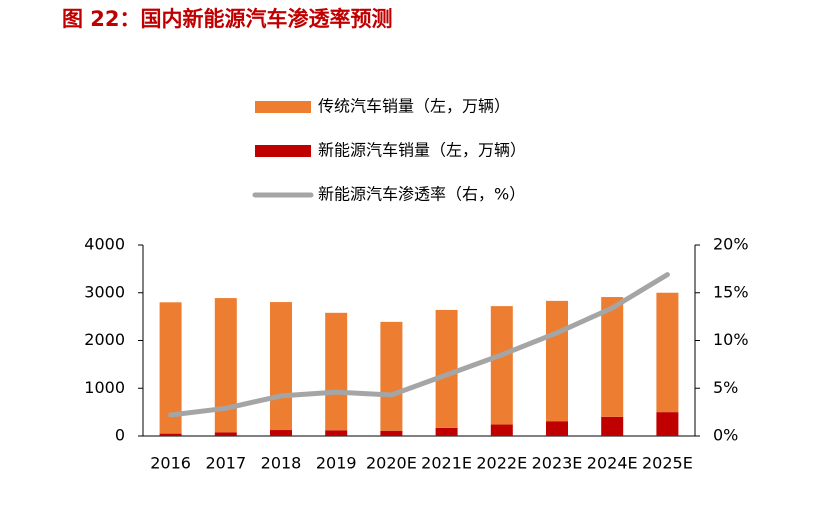  Describe the element at coordinates (336, 463) in the screenshot. I see `x-tick-label: 2019` at that location.